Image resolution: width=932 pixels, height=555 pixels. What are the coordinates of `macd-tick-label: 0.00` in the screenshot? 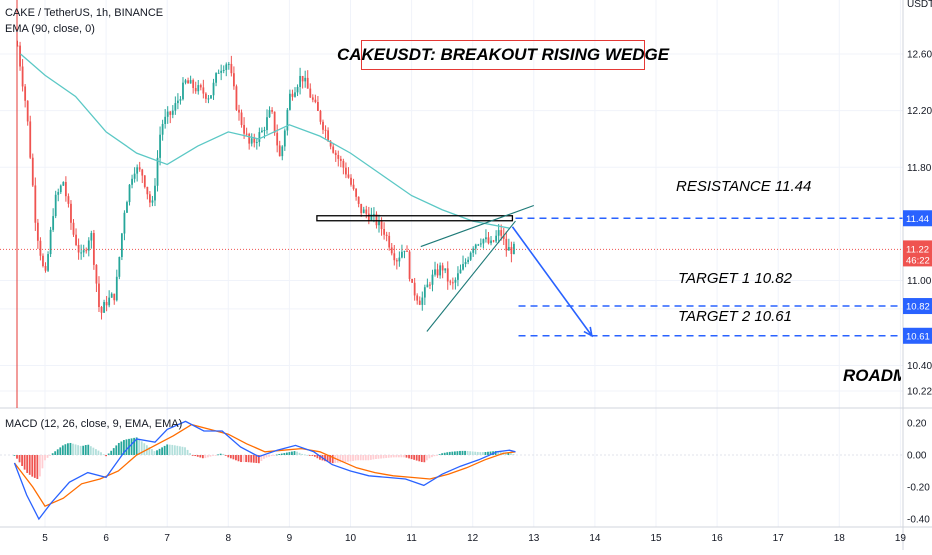 It's located at (917, 456).